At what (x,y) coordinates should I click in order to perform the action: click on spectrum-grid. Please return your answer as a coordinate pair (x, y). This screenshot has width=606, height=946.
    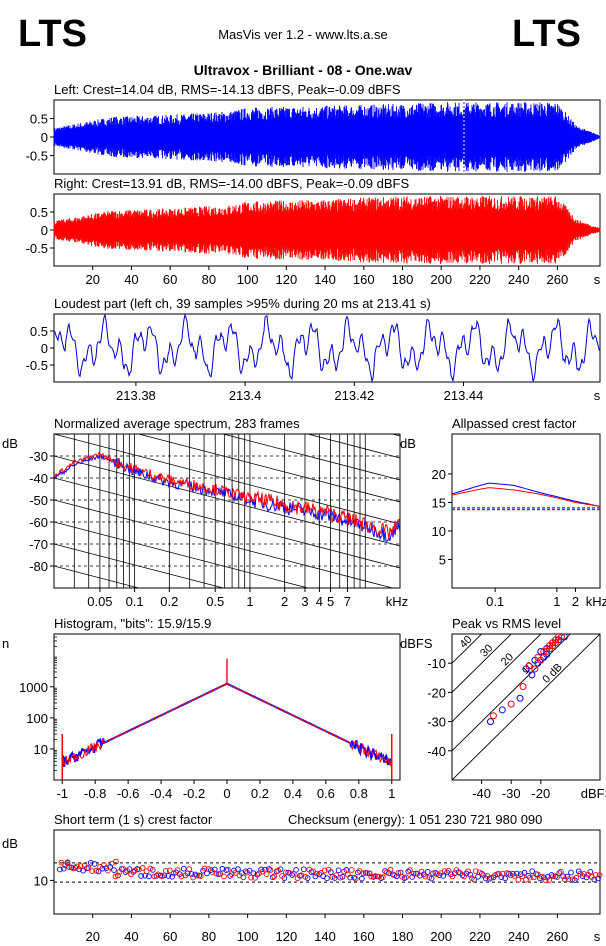
    Looking at the image, I should click on (227, 511).